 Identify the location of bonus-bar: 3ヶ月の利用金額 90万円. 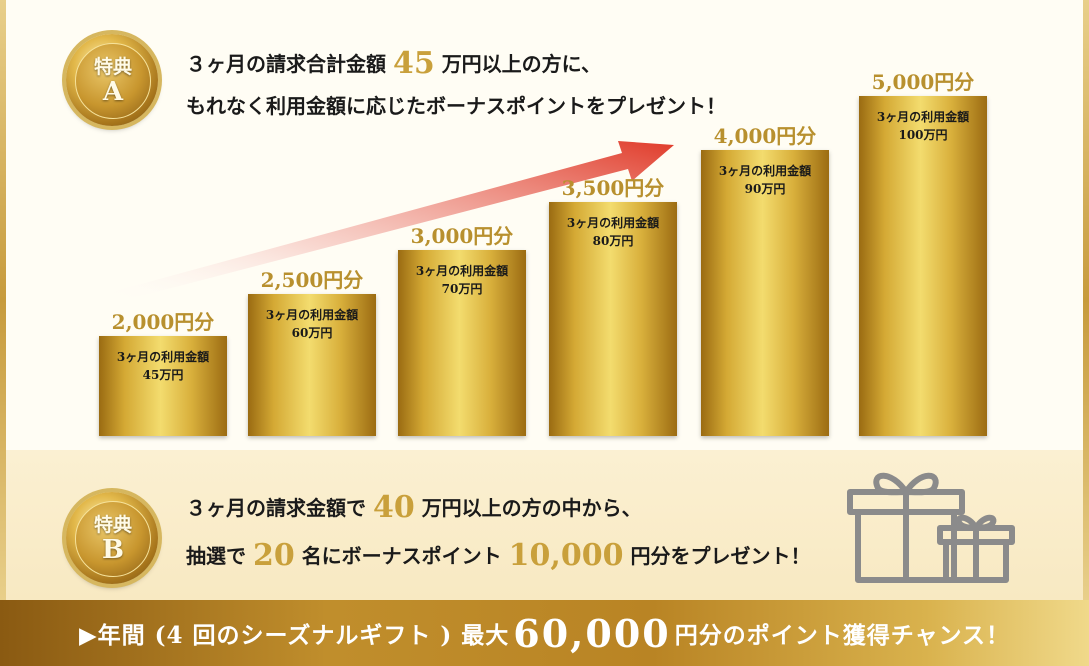
(765, 293).